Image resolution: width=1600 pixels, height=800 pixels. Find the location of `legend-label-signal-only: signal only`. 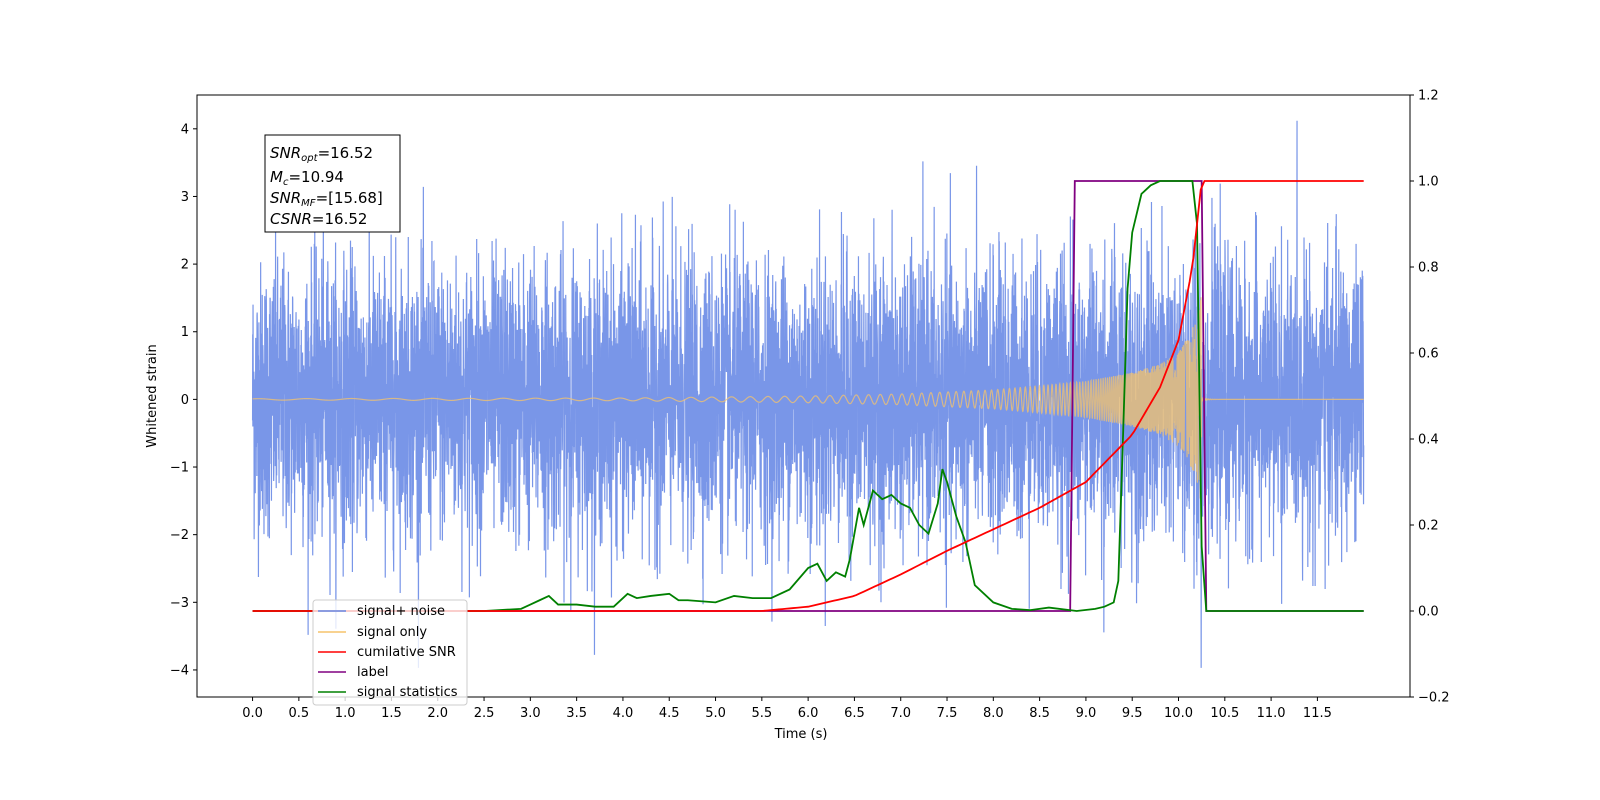

legend-label-signal-only: signal only is located at coordinates (392, 632).